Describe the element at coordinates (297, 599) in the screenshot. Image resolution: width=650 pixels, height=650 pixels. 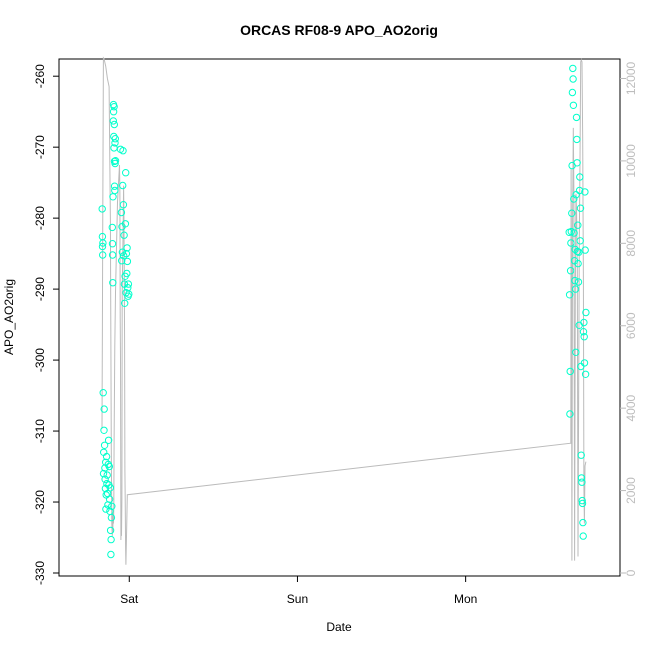
I see `x-tick-label: Sun` at that location.